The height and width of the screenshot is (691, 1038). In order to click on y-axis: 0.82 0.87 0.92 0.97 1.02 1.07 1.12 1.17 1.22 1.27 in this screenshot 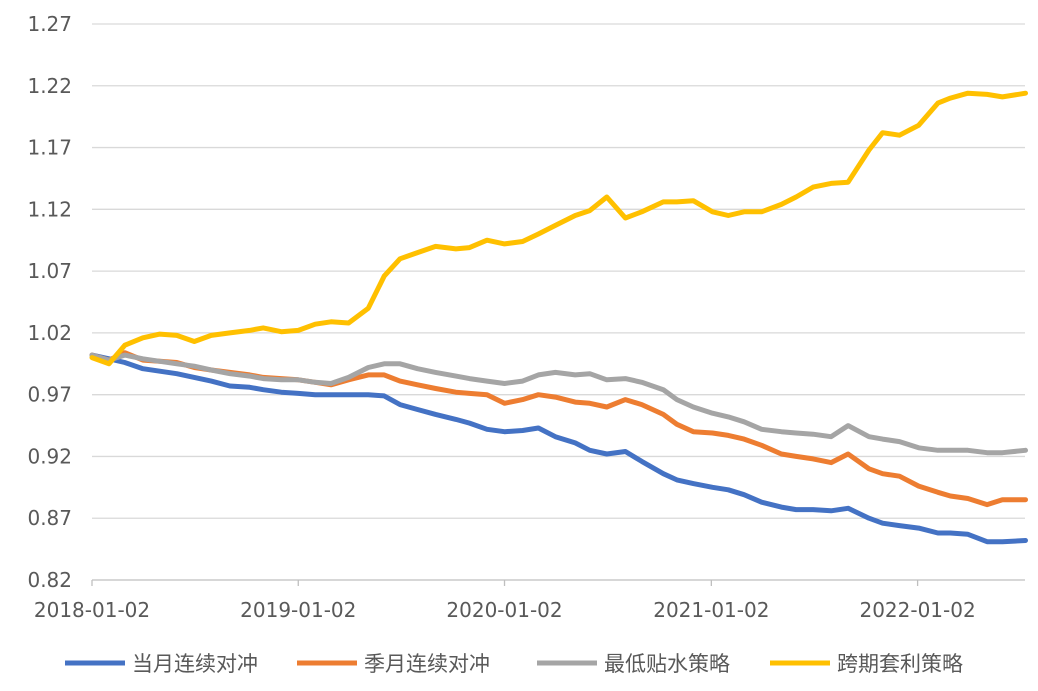, I will do `click(49, 302)`.